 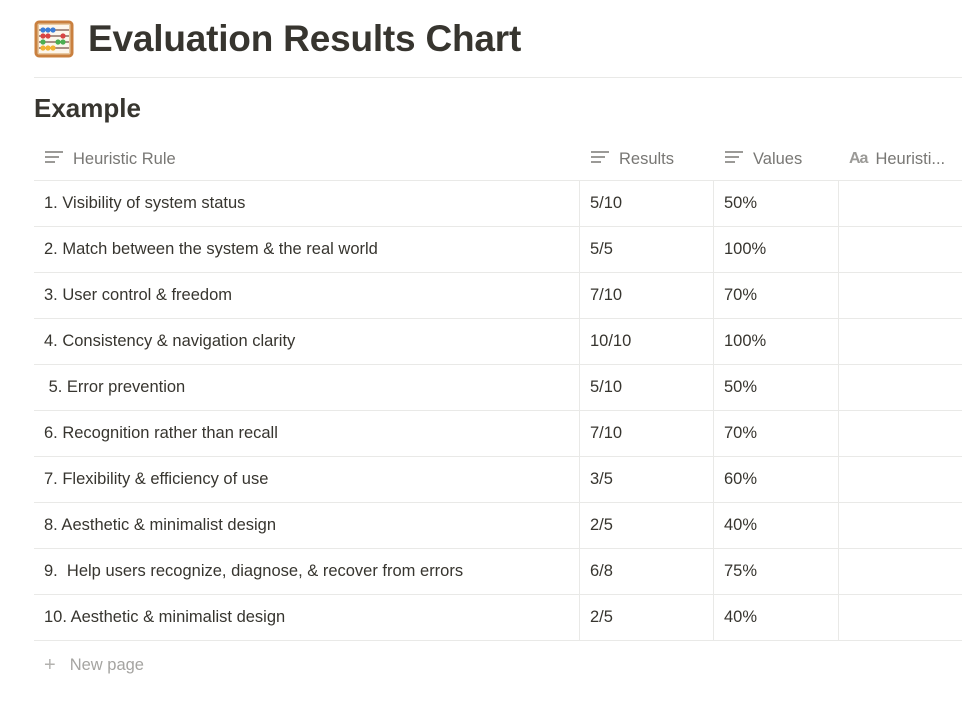 What do you see at coordinates (307, 203) in the screenshot?
I see `cell-heuristic-rule: 1. Visibility of system status` at bounding box center [307, 203].